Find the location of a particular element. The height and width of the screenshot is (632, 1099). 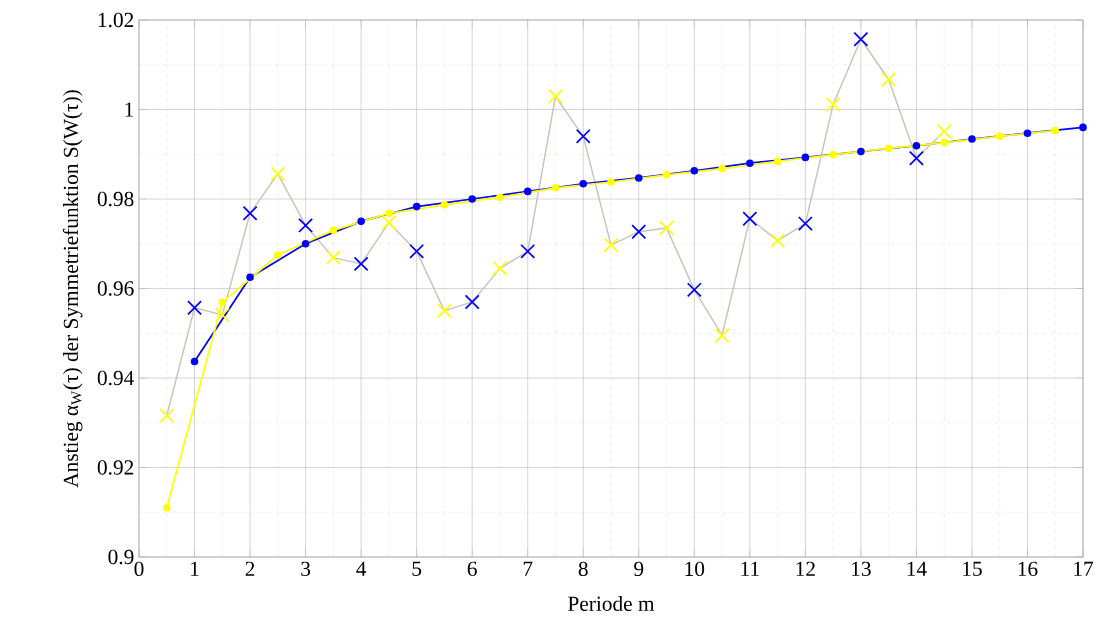

x-tick-label: 0 is located at coordinates (139, 569).